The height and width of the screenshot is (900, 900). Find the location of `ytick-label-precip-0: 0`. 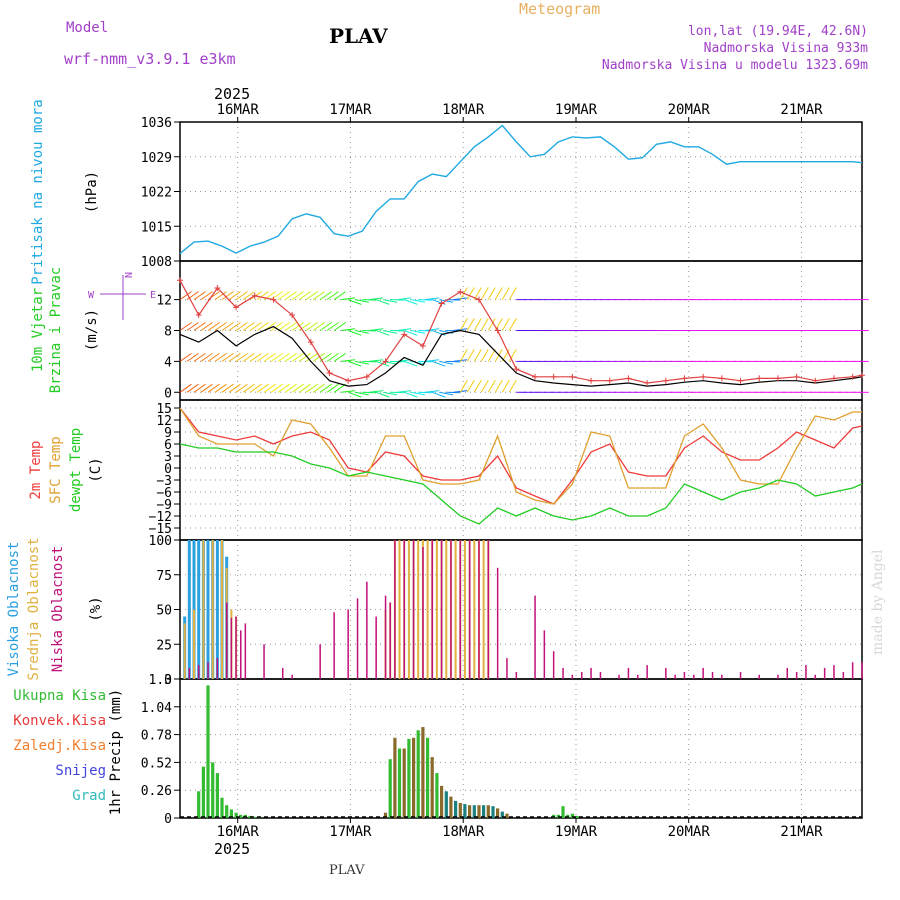

ytick-label-precip-0: 0 is located at coordinates (168, 819).